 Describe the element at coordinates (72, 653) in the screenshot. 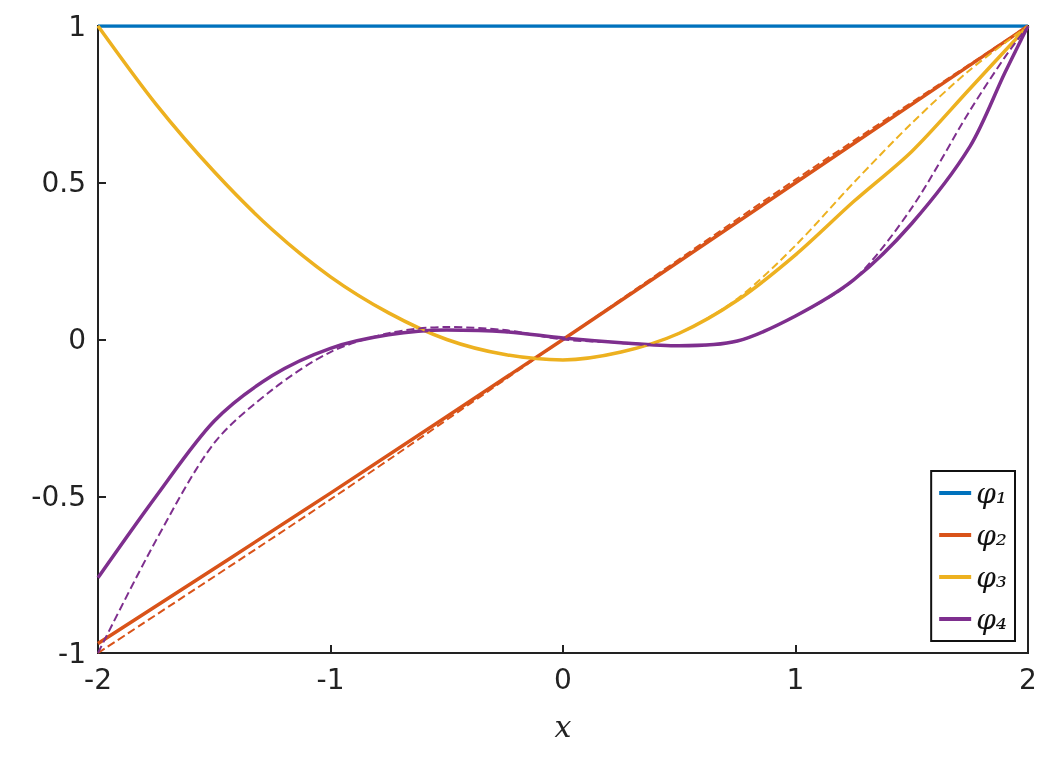

I see `y-tick-label: -1` at that location.